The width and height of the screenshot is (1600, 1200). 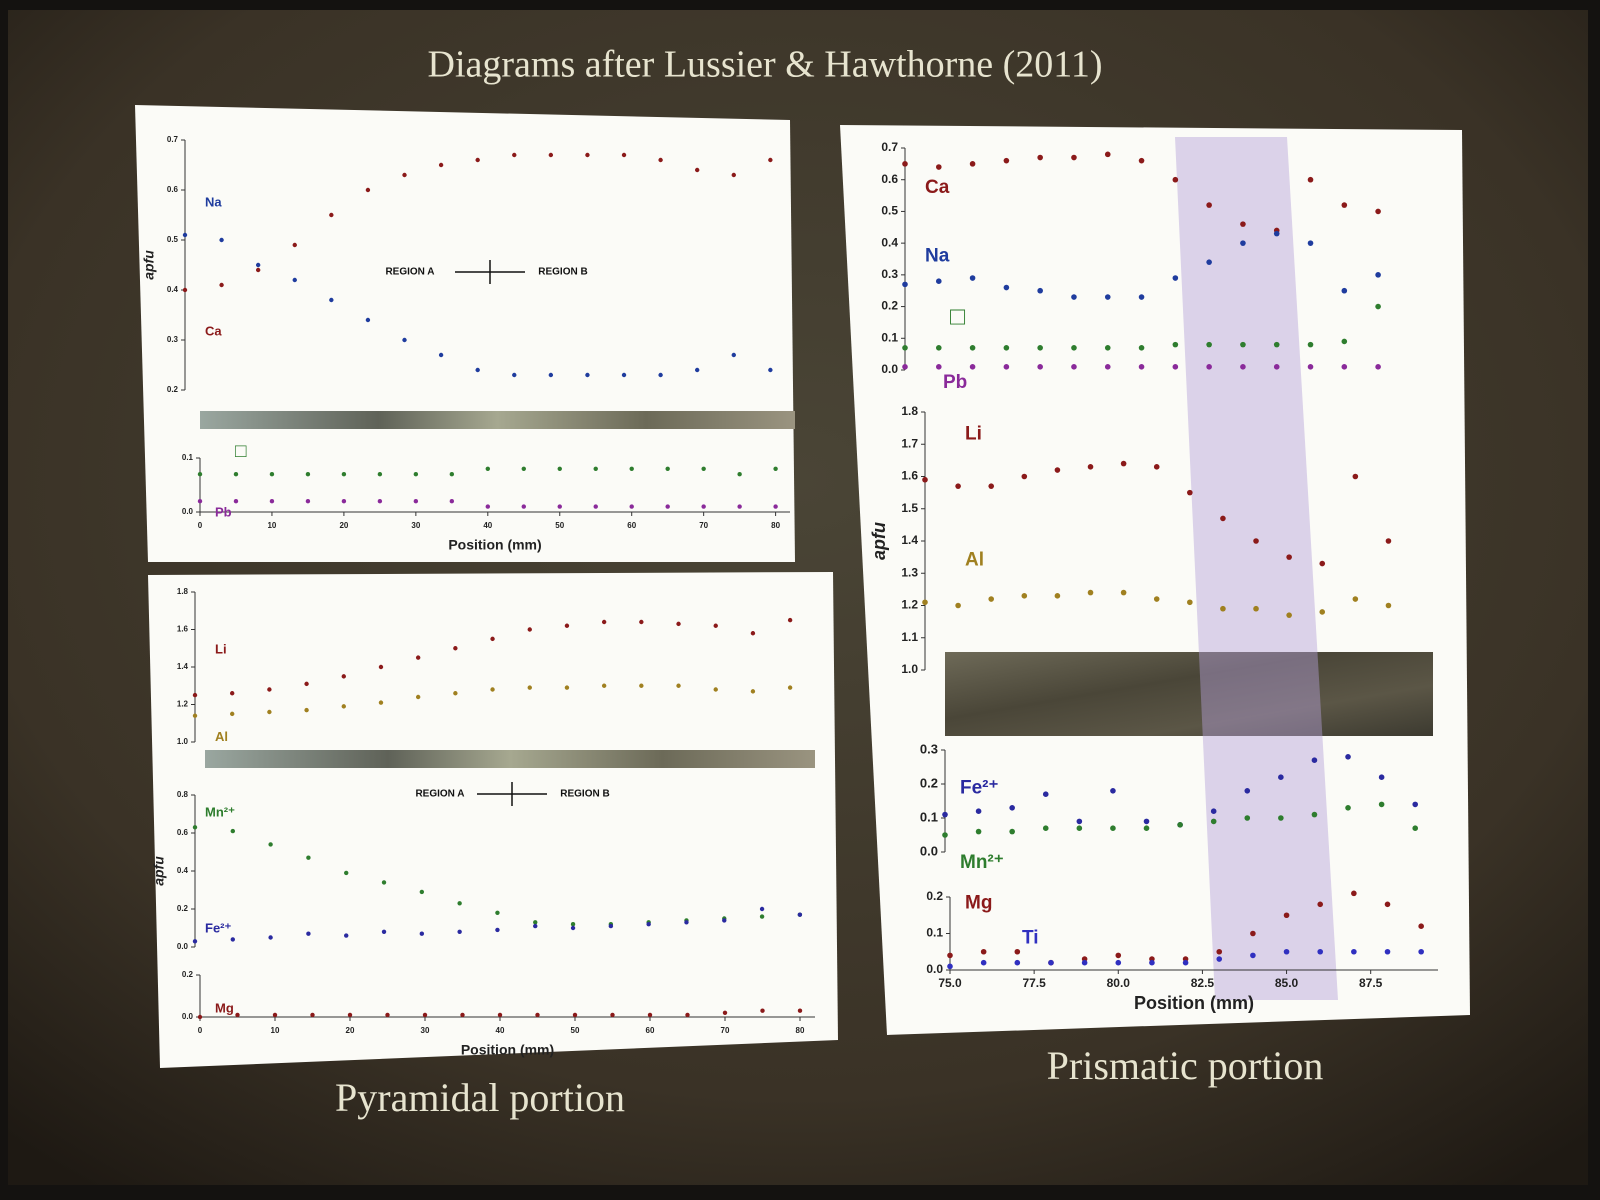 What do you see at coordinates (909, 476) in the screenshot?
I see `y-tick-label: 1.6` at bounding box center [909, 476].